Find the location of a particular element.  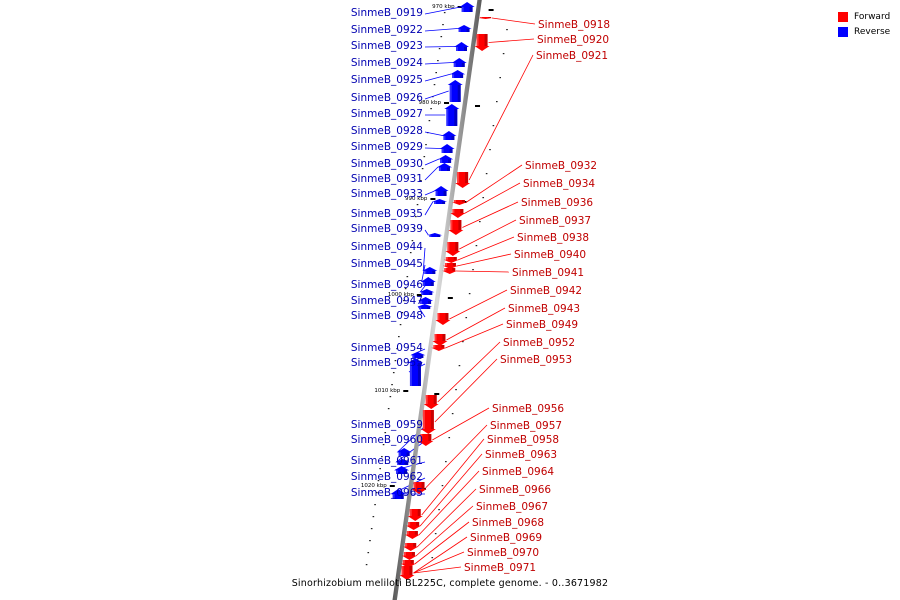

reverse-gene-label: SinmeB_0944 is located at coordinates (387, 247).